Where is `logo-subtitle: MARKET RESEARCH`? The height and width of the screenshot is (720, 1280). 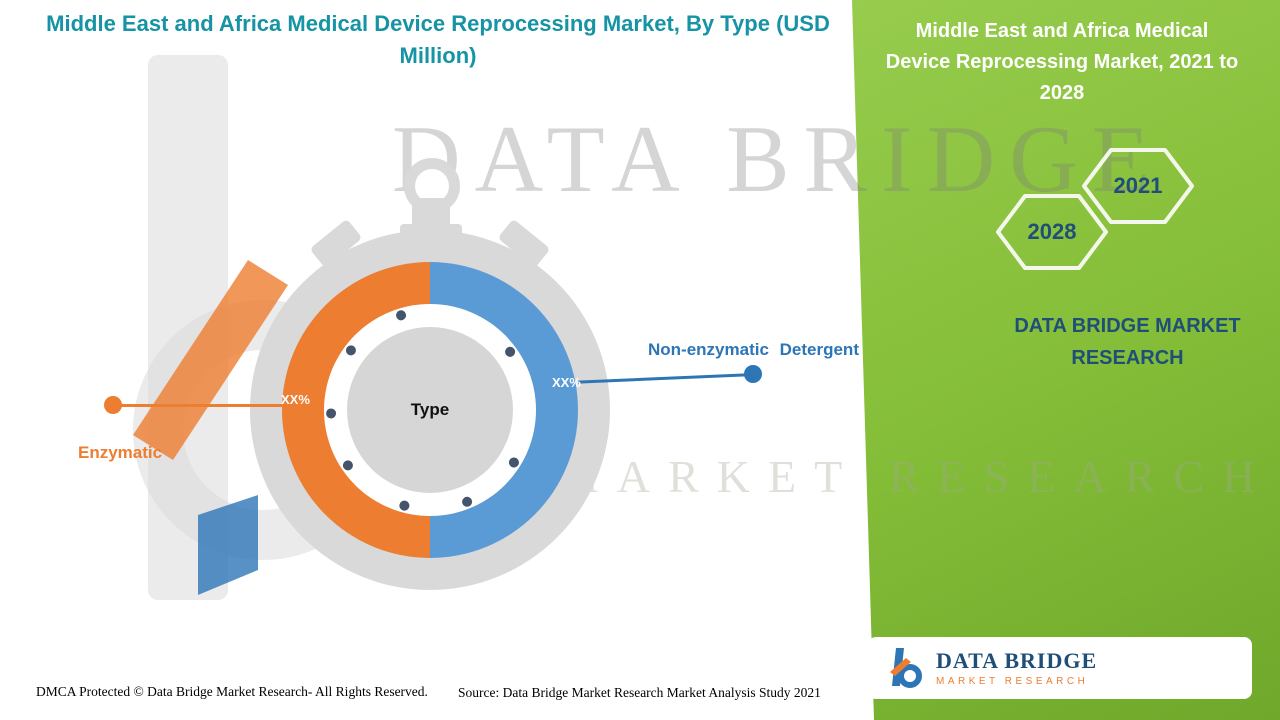
logo-subtitle: MARKET RESEARCH is located at coordinates (1012, 681).